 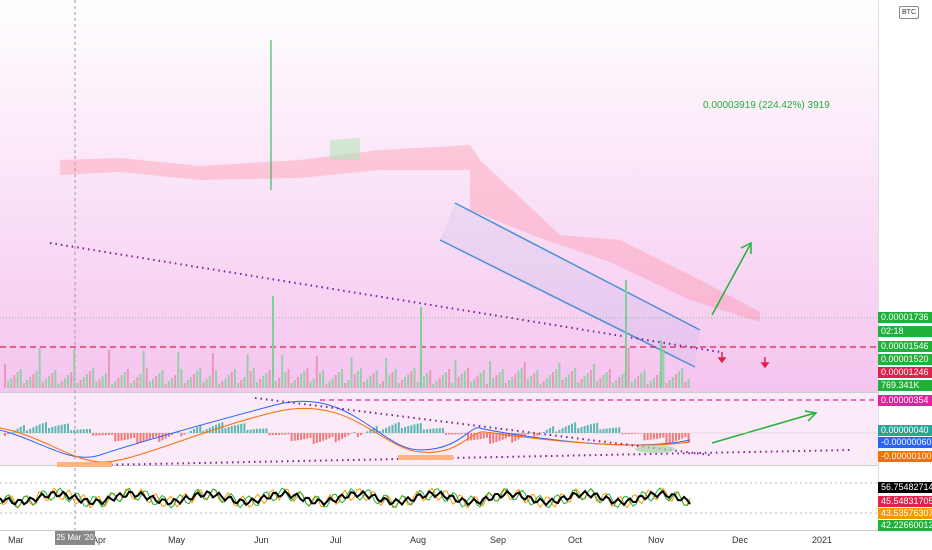 What do you see at coordinates (575, 540) in the screenshot?
I see `time-axis-label: Oct` at bounding box center [575, 540].